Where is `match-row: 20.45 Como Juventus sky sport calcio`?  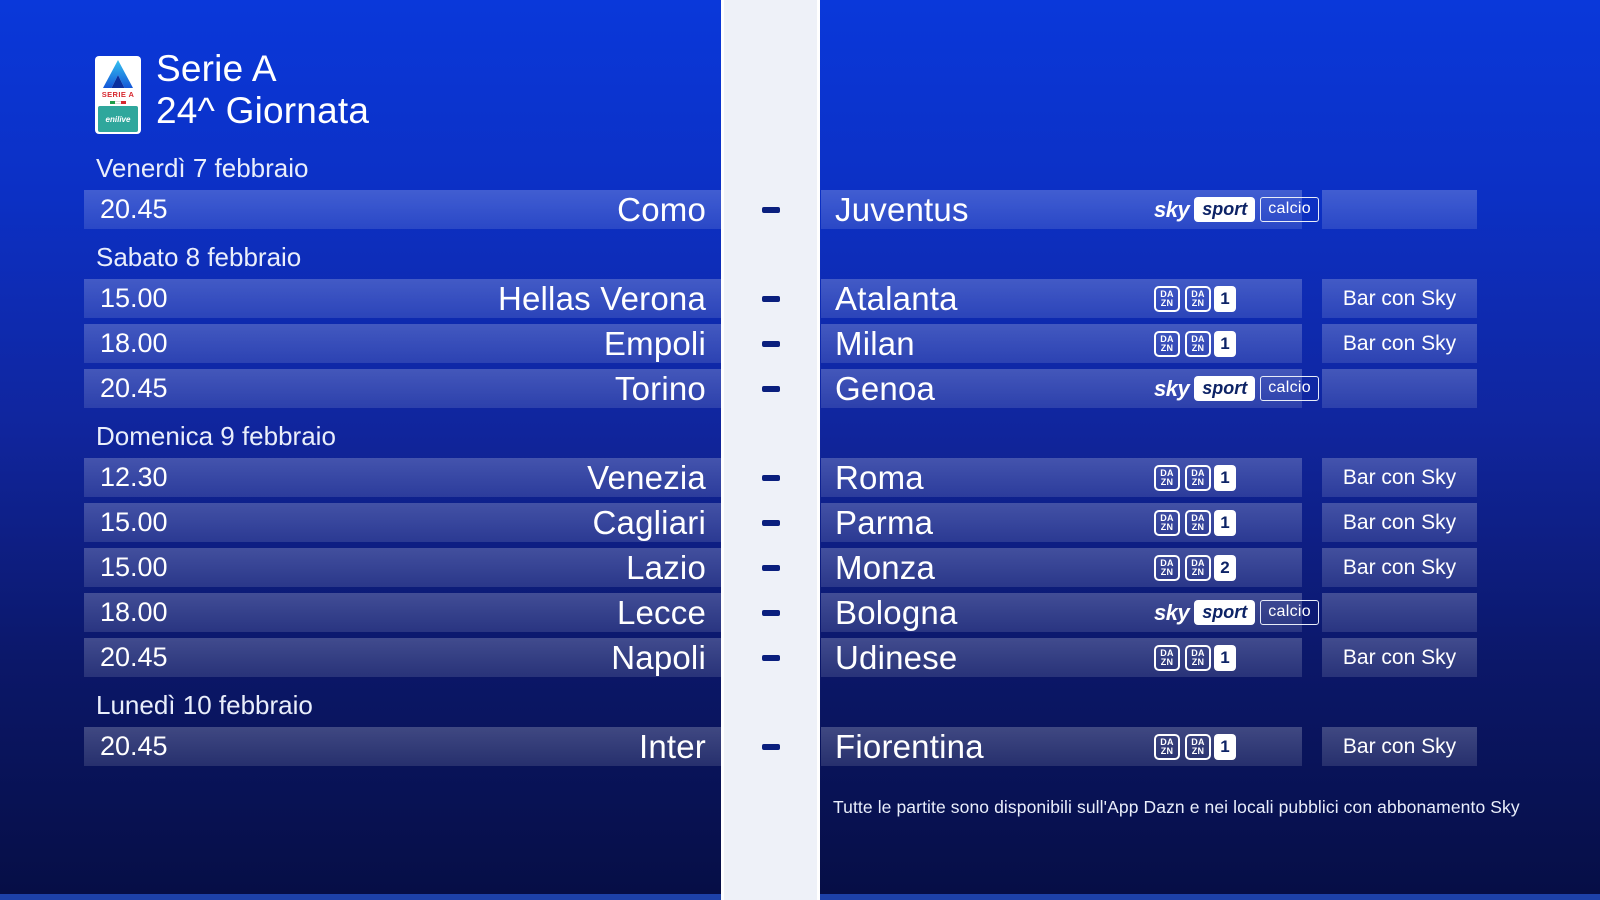
match-row: 20.45 Como Juventus sky sport calcio is located at coordinates (781, 209).